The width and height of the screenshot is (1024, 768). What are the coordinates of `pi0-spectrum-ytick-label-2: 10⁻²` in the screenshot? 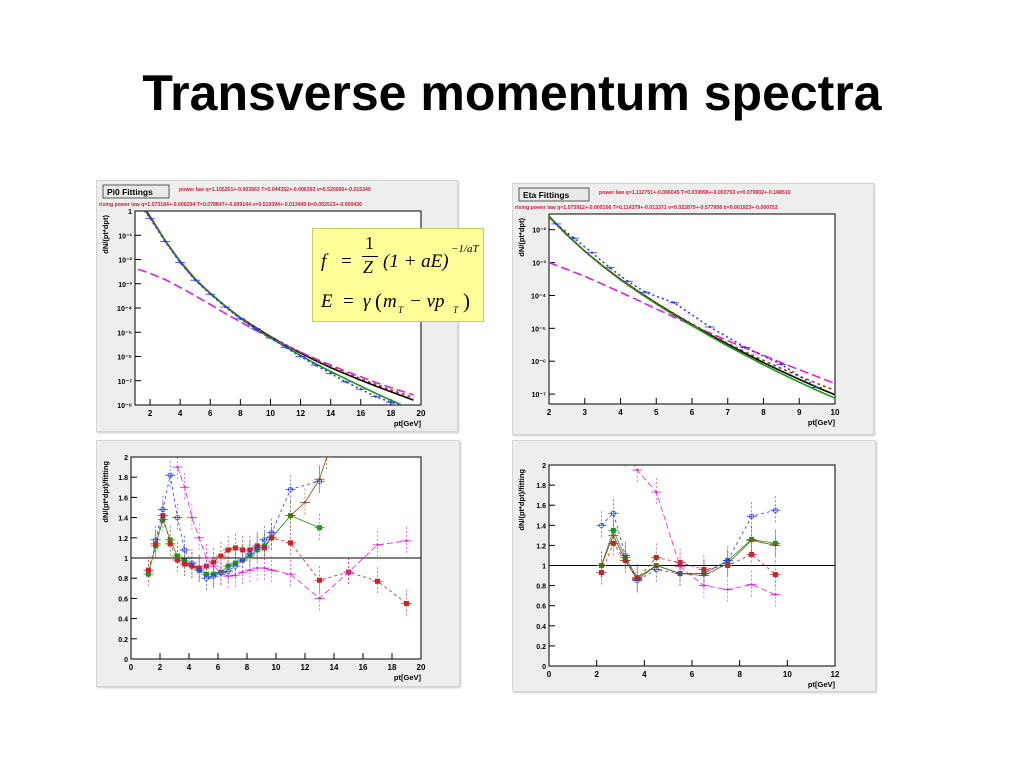 It's located at (125, 261).